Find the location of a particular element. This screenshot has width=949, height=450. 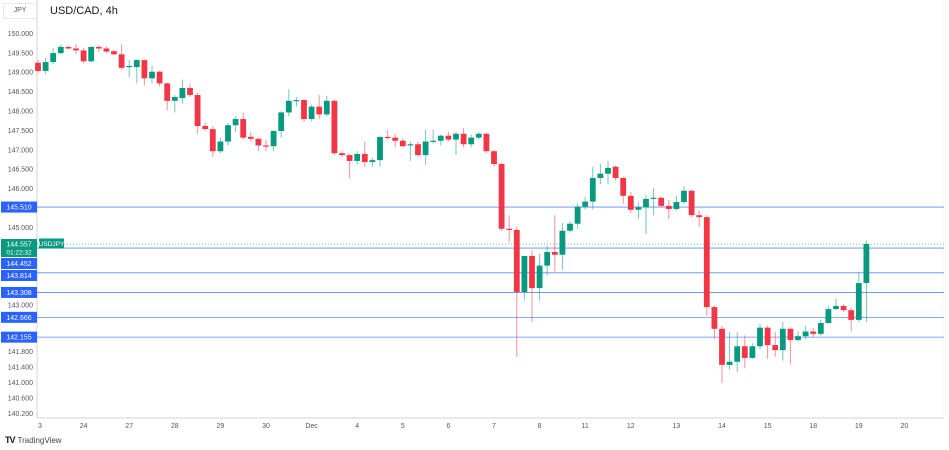

y-tick-label: 141.400 is located at coordinates (20, 367).